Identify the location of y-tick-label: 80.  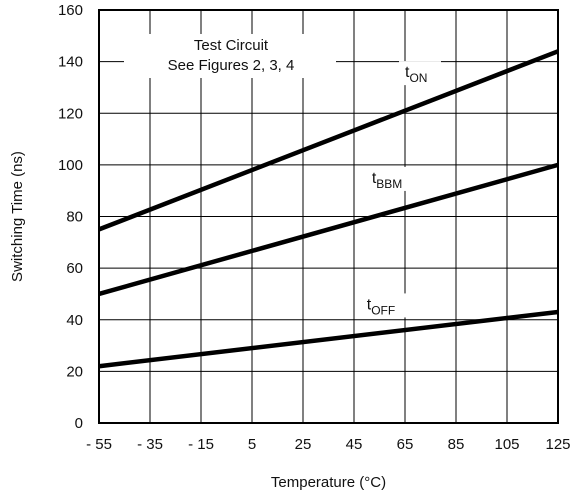
(74, 217).